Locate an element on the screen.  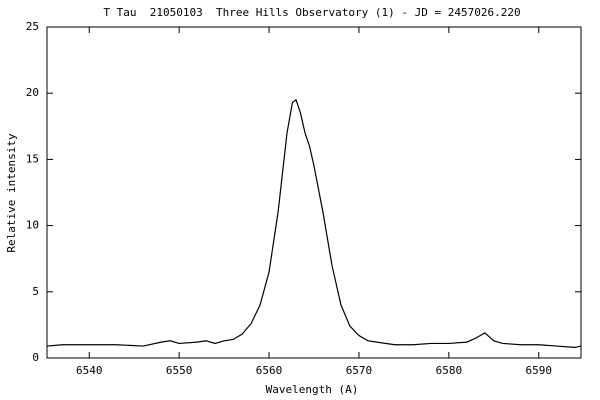
y-tick-label: 0 is located at coordinates (35, 357).